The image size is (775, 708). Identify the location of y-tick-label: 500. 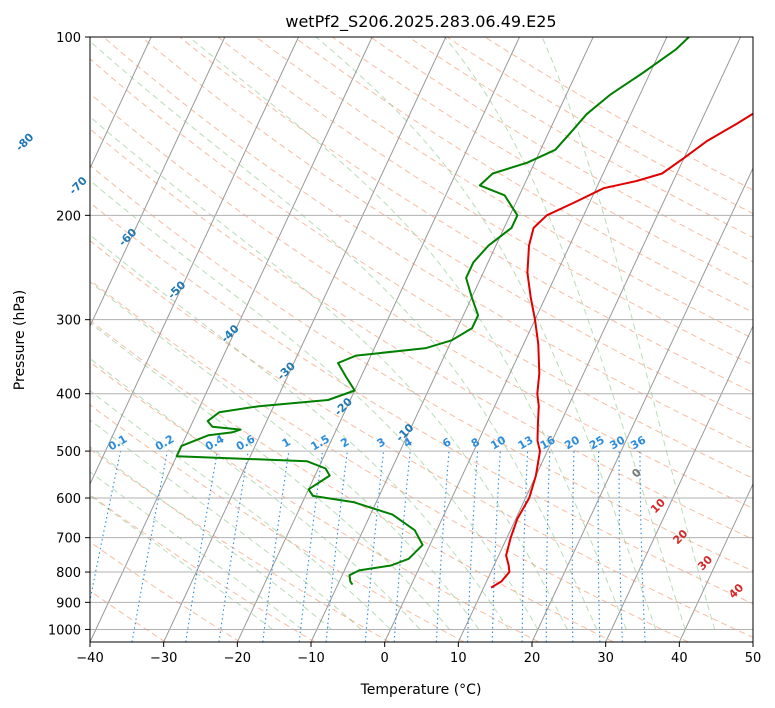
(68, 452).